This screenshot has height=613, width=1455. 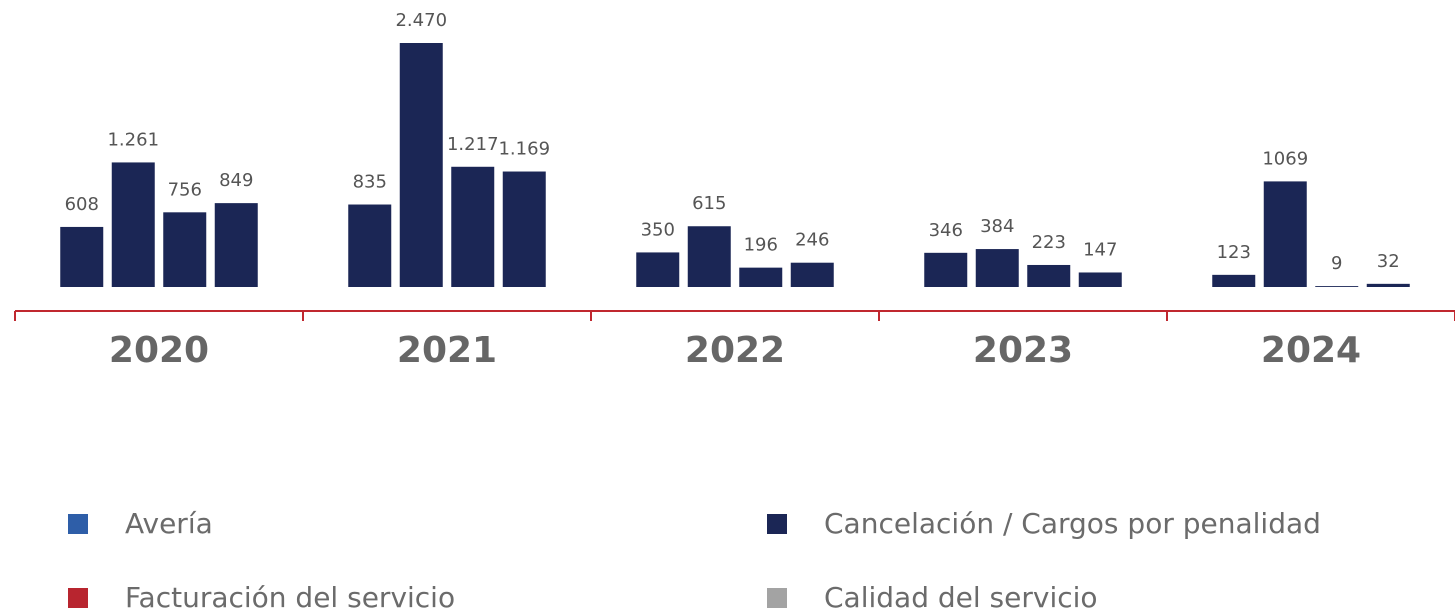 What do you see at coordinates (1049, 242) in the screenshot?
I see `value-label: 223` at bounding box center [1049, 242].